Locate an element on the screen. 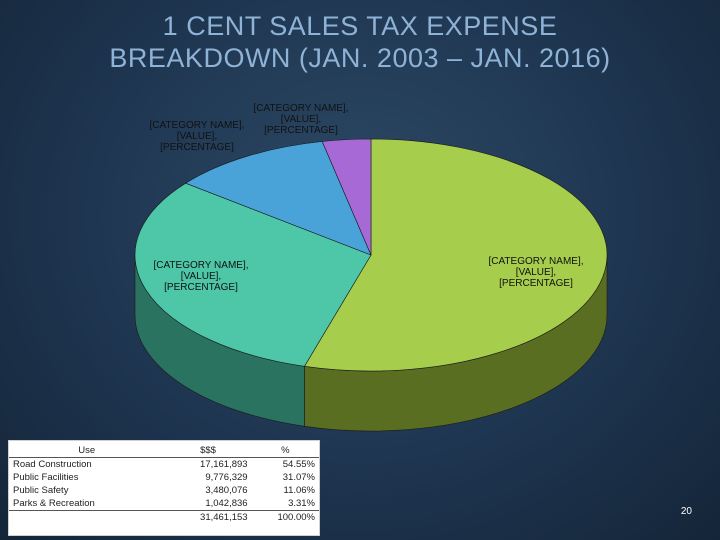 This screenshot has width=720, height=540. table-row: Public Safety 3,480,076 11.06% is located at coordinates (164, 490).